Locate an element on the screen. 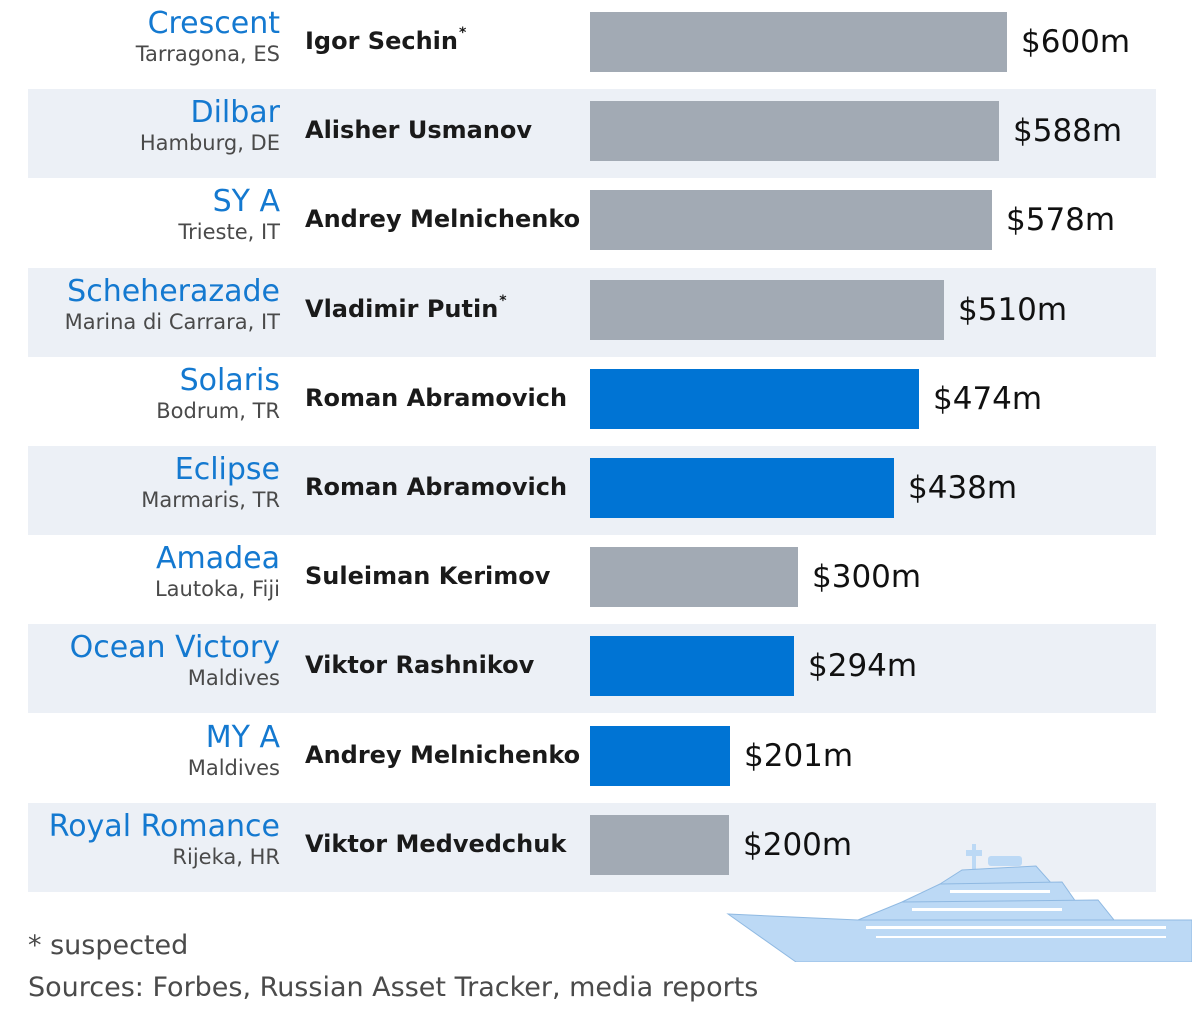  yacht-name: Dilbar is located at coordinates (235, 112).